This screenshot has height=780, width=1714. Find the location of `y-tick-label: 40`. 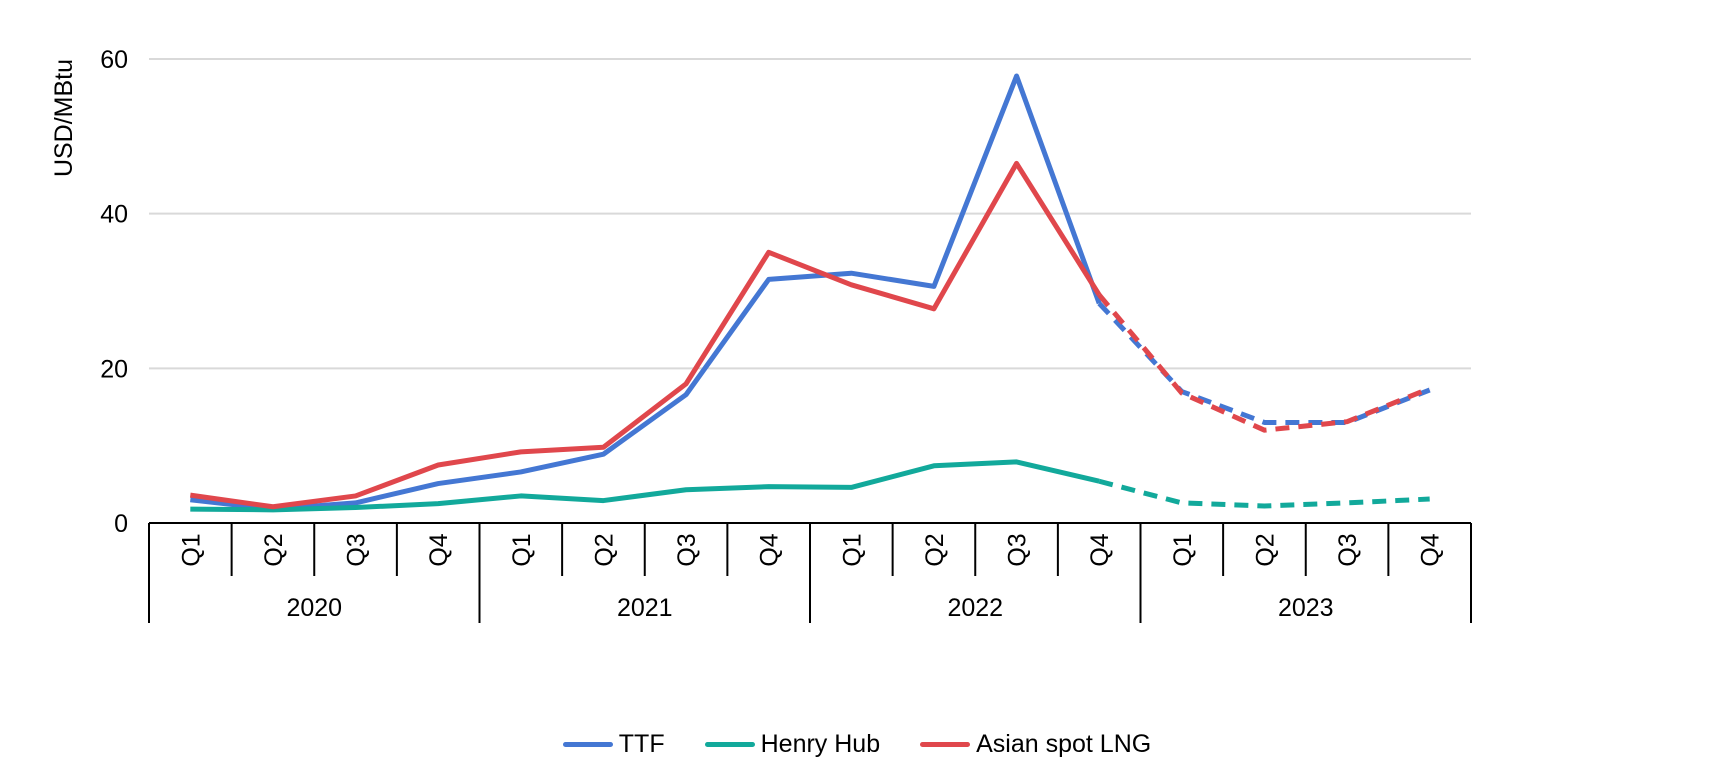

y-tick-label: 40 is located at coordinates (114, 215).